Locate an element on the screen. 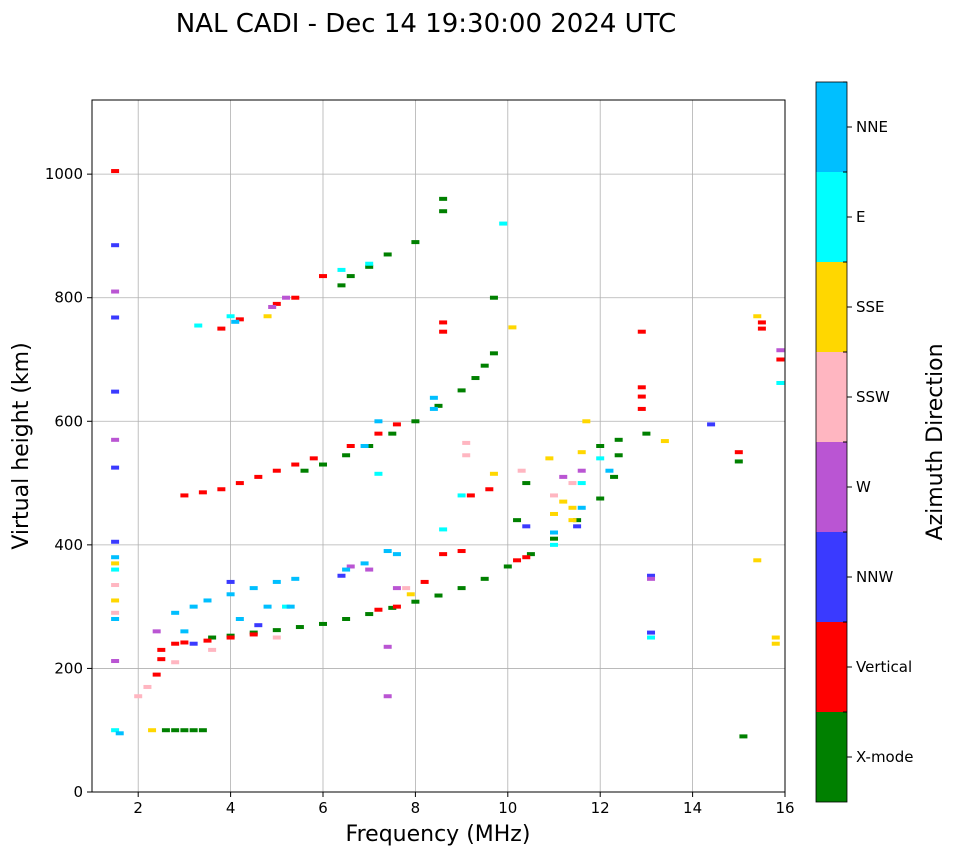 This screenshot has height=857, width=958. colorbar-label-nne: NNE is located at coordinates (872, 127).